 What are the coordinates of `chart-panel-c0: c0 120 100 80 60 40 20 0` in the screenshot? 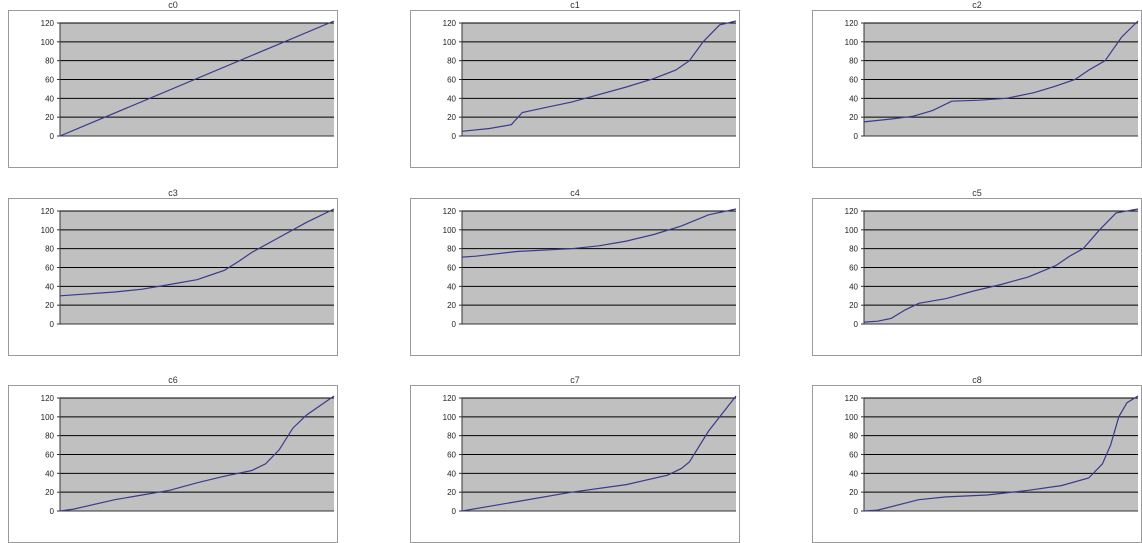 It's located at (173, 84).